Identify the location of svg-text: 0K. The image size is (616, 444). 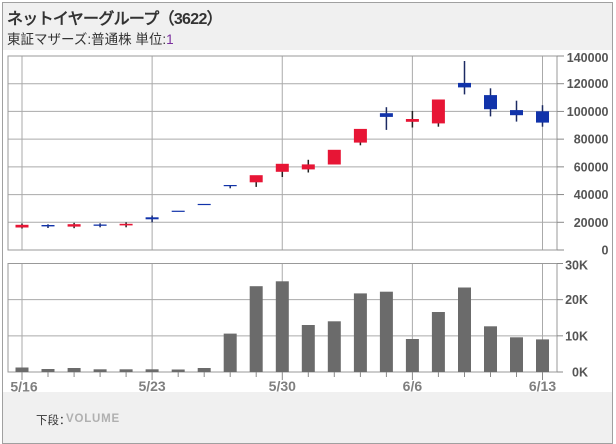
(580, 373).